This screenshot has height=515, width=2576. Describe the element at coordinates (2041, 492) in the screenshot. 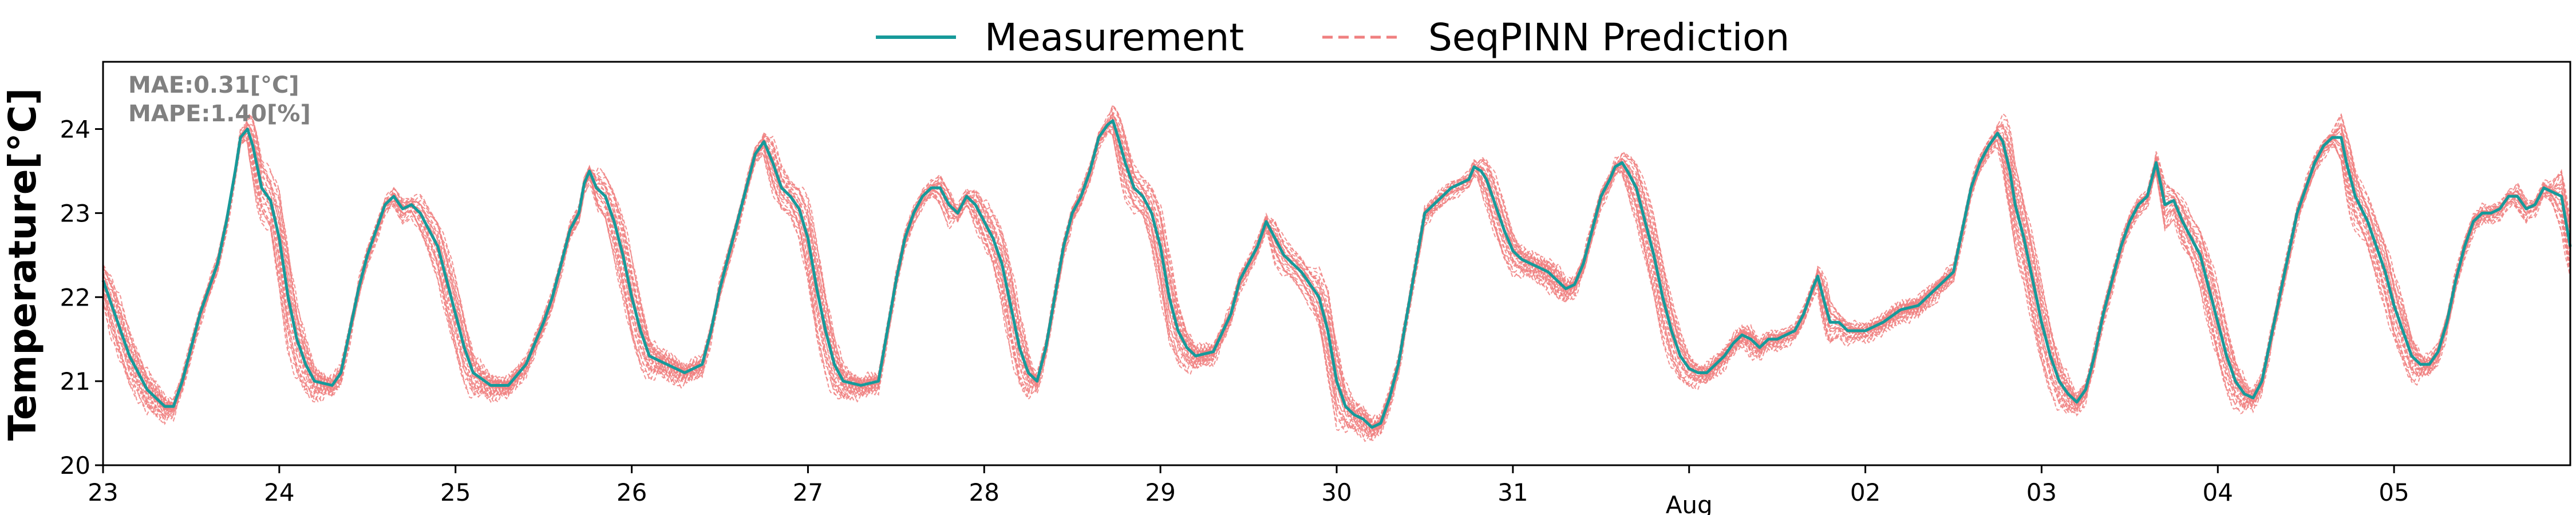

I see `x-tick-label: 03` at that location.